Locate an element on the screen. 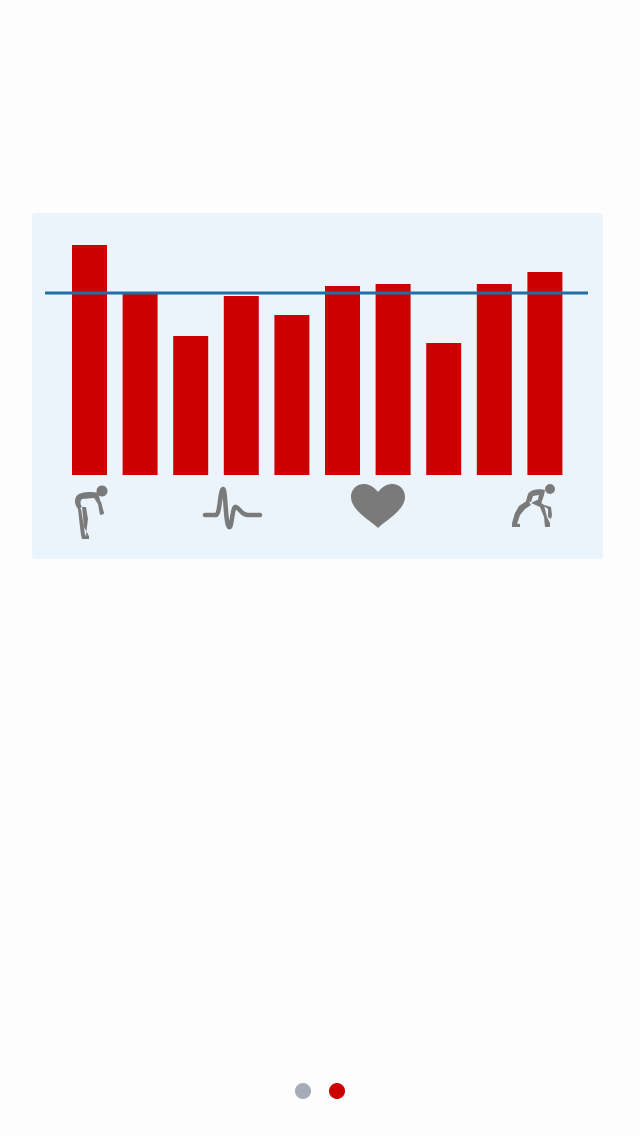 This screenshot has height=1136, width=640. heartbeat-pulse-icon is located at coordinates (235, 516).